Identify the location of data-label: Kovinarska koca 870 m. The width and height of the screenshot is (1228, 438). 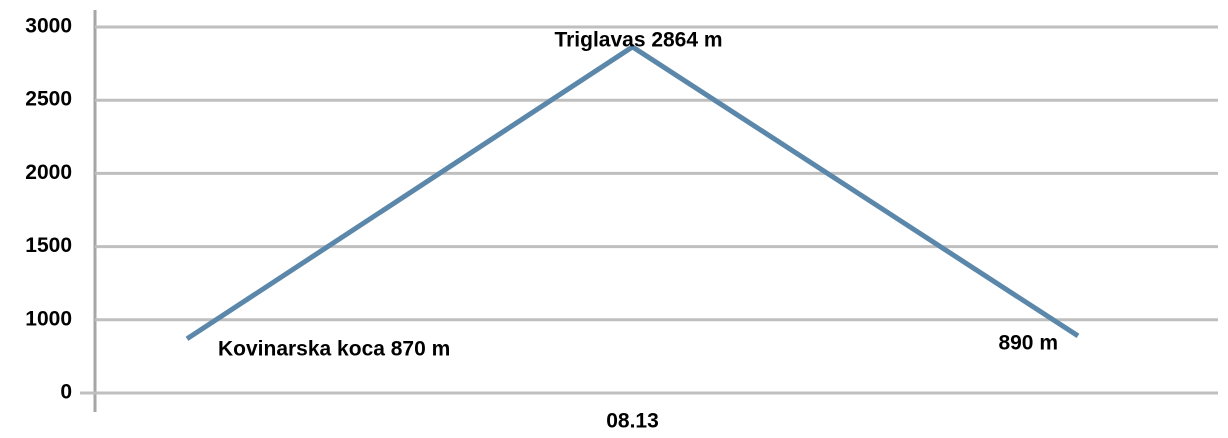
(334, 348).